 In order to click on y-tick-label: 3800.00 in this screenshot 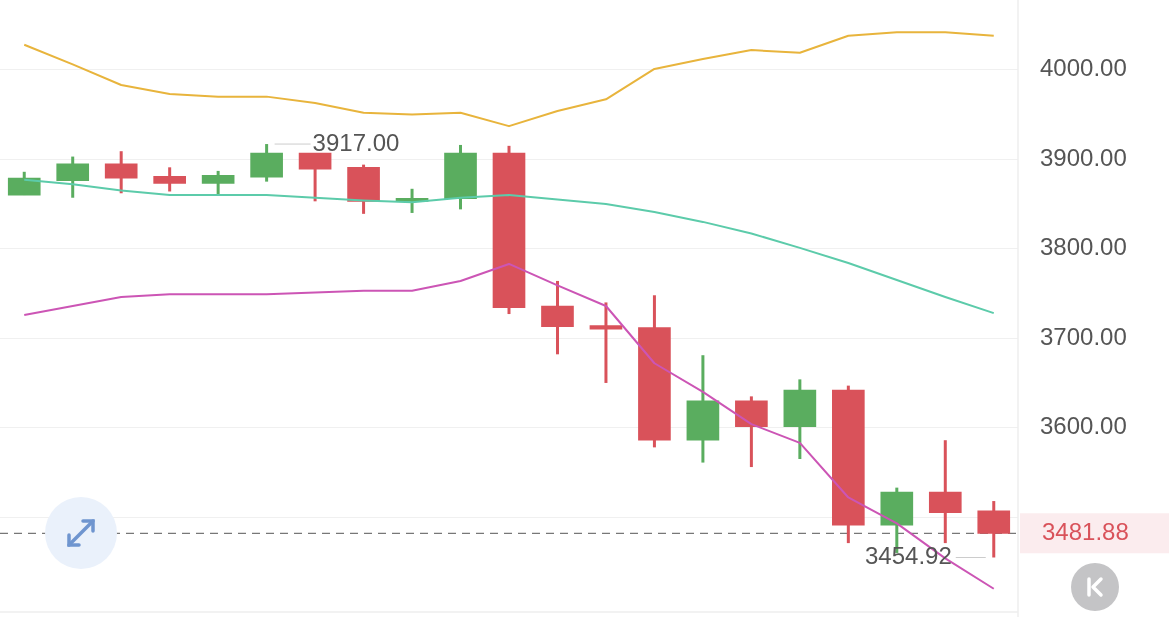, I will do `click(1083, 247)`.